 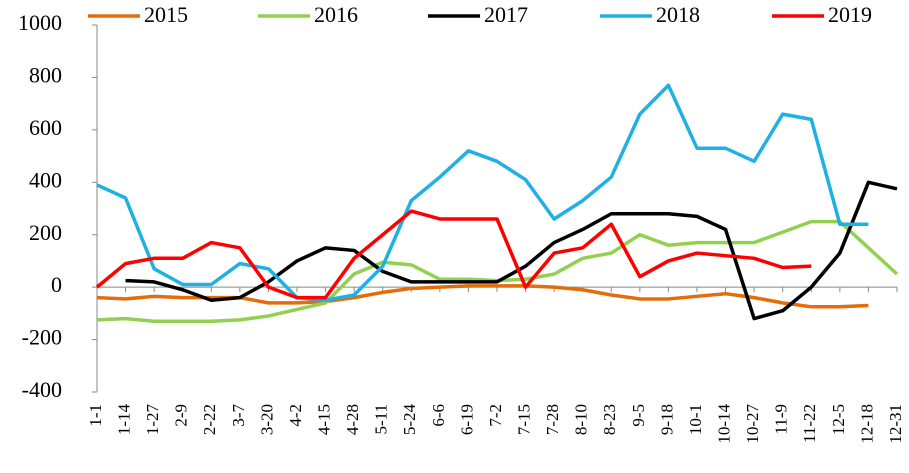 What do you see at coordinates (336, 14) in the screenshot?
I see `legend-label: 2016` at bounding box center [336, 14].